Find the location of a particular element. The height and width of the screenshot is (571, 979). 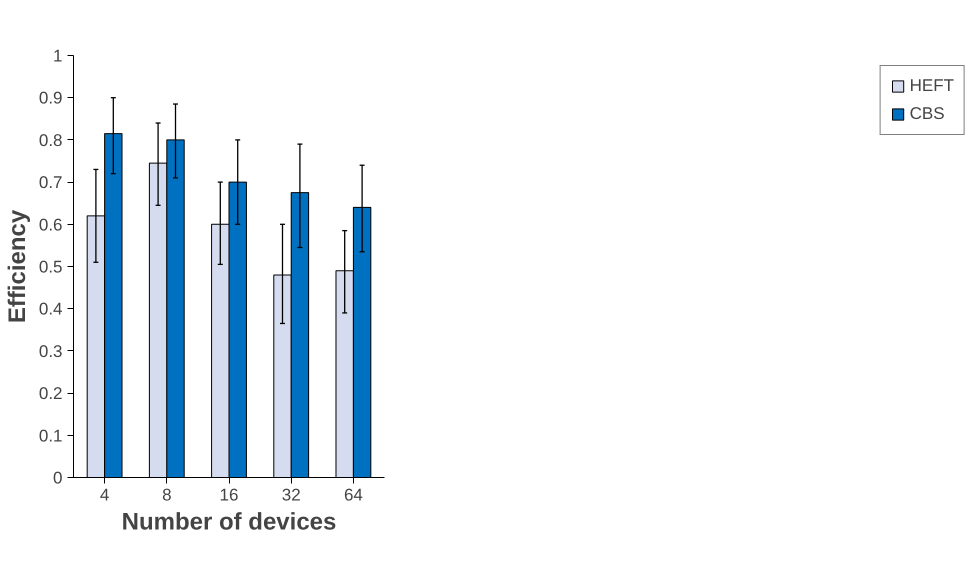

x-tick-label: 64 is located at coordinates (353, 495).